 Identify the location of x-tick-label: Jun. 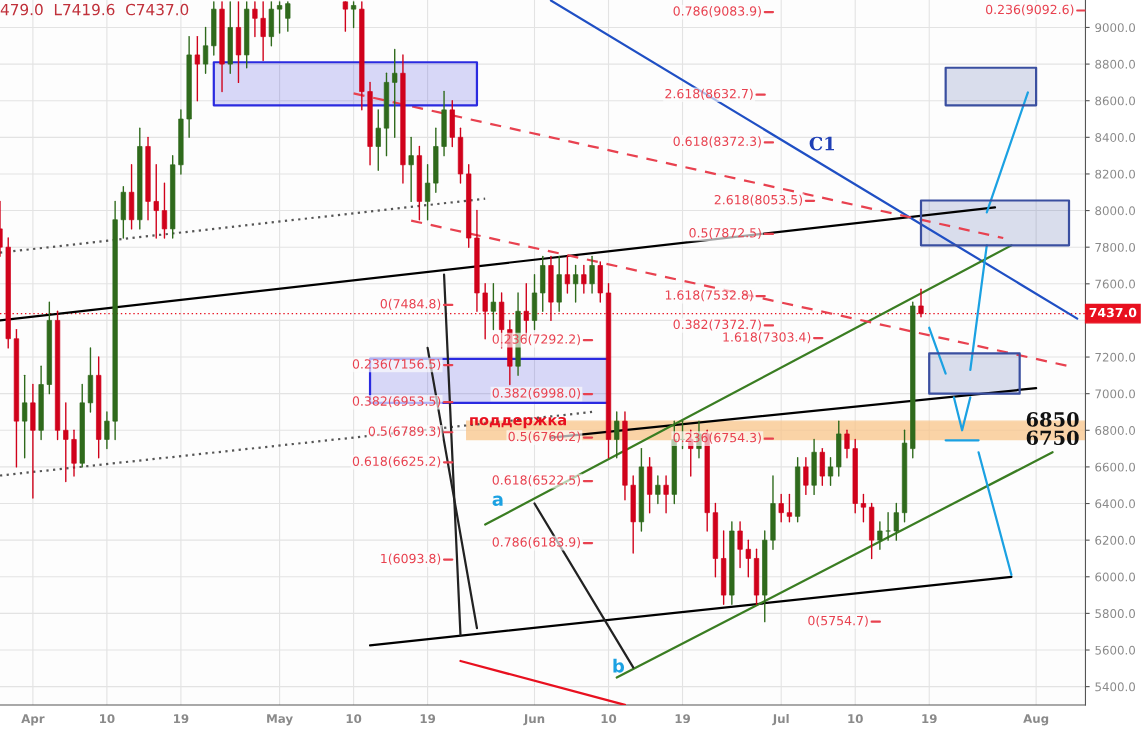
(534, 720).